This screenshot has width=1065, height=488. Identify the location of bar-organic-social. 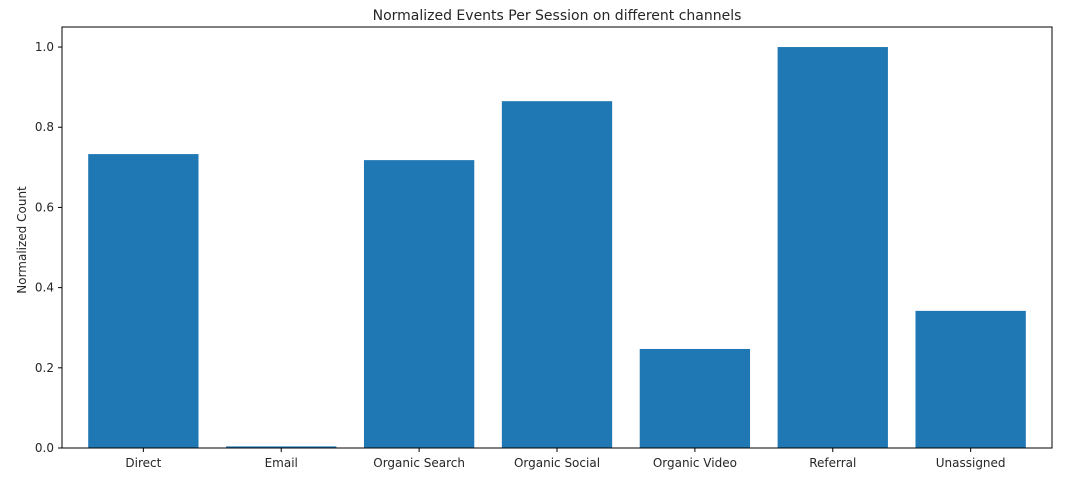
(557, 275).